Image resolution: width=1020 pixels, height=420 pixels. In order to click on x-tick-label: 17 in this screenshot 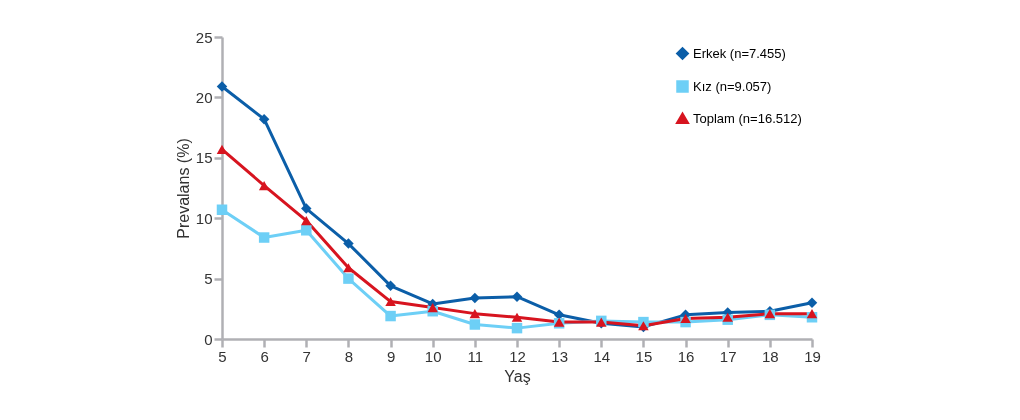, I will do `click(728, 356)`.